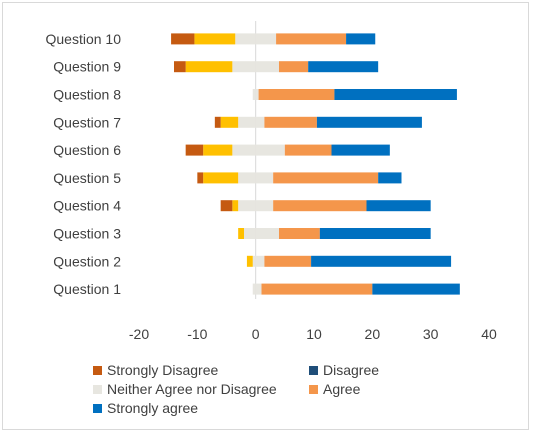  I want to click on category-label: Question 3, so click(87, 234).